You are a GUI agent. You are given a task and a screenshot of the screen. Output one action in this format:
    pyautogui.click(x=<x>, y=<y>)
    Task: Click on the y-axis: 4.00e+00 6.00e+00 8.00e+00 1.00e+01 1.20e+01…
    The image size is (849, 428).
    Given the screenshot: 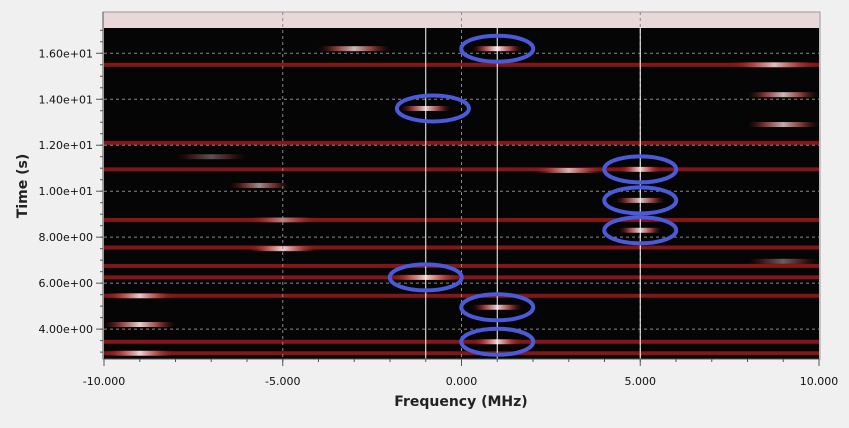 What is the action you would take?
    pyautogui.click(x=71, y=185)
    